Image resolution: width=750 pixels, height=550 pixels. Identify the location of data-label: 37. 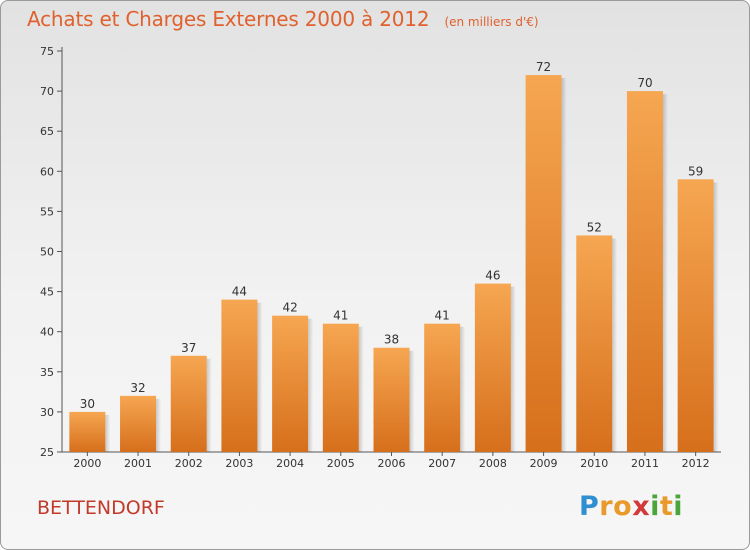
(188, 348).